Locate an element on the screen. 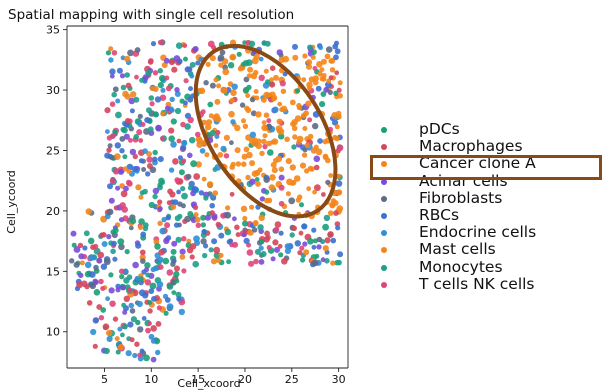 The image size is (602, 391). annotations is located at coordinates (265, 131).